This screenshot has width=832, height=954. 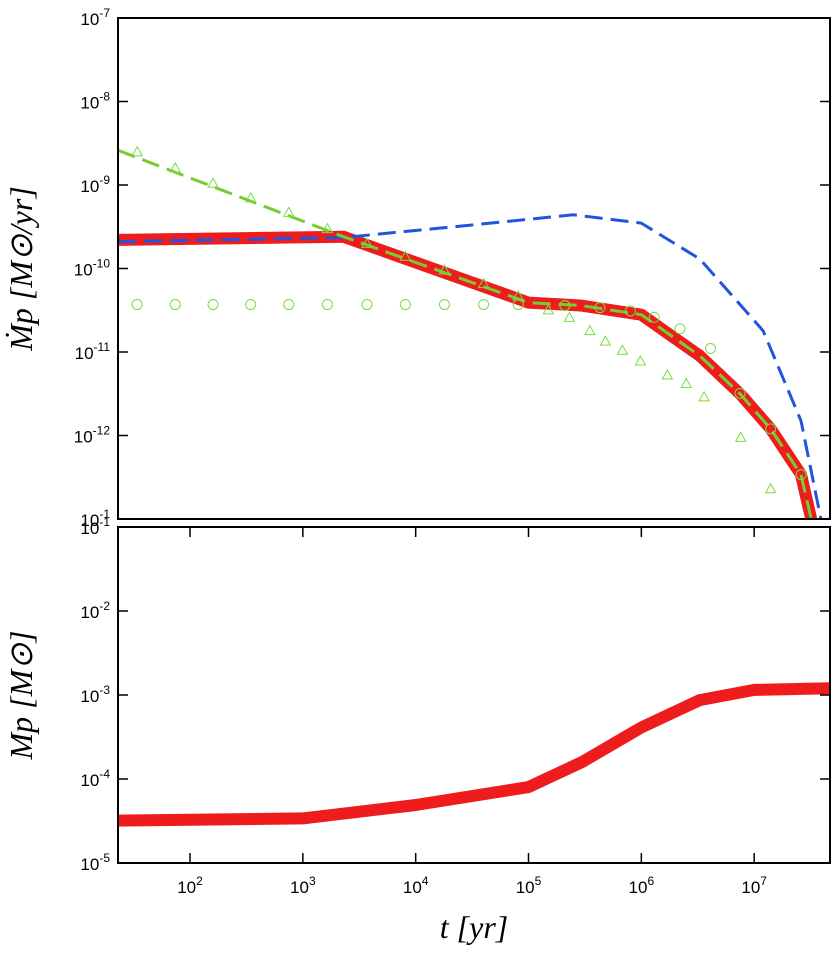 I want to click on x-tick-label: 10⁵, so click(x=529, y=885).